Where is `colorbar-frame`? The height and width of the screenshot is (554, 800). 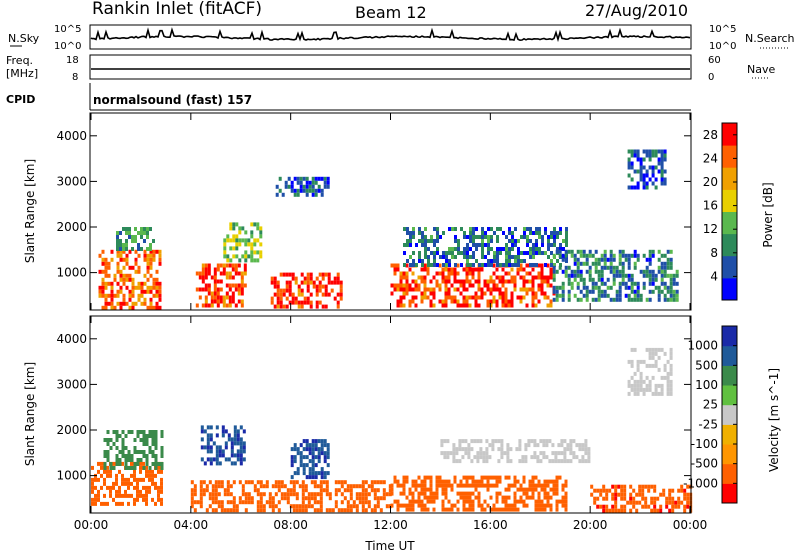 colorbar-frame is located at coordinates (729, 414).